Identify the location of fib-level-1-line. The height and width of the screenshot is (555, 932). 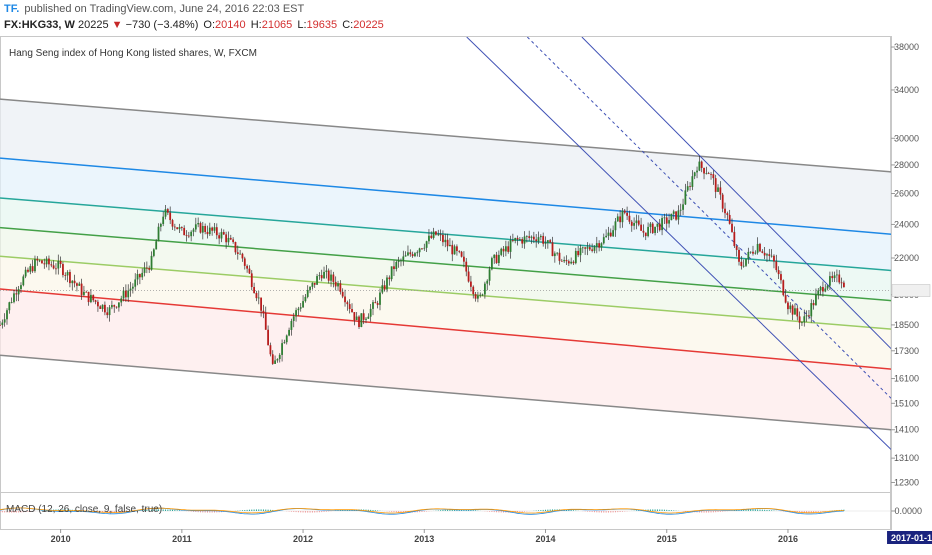
(445, 196).